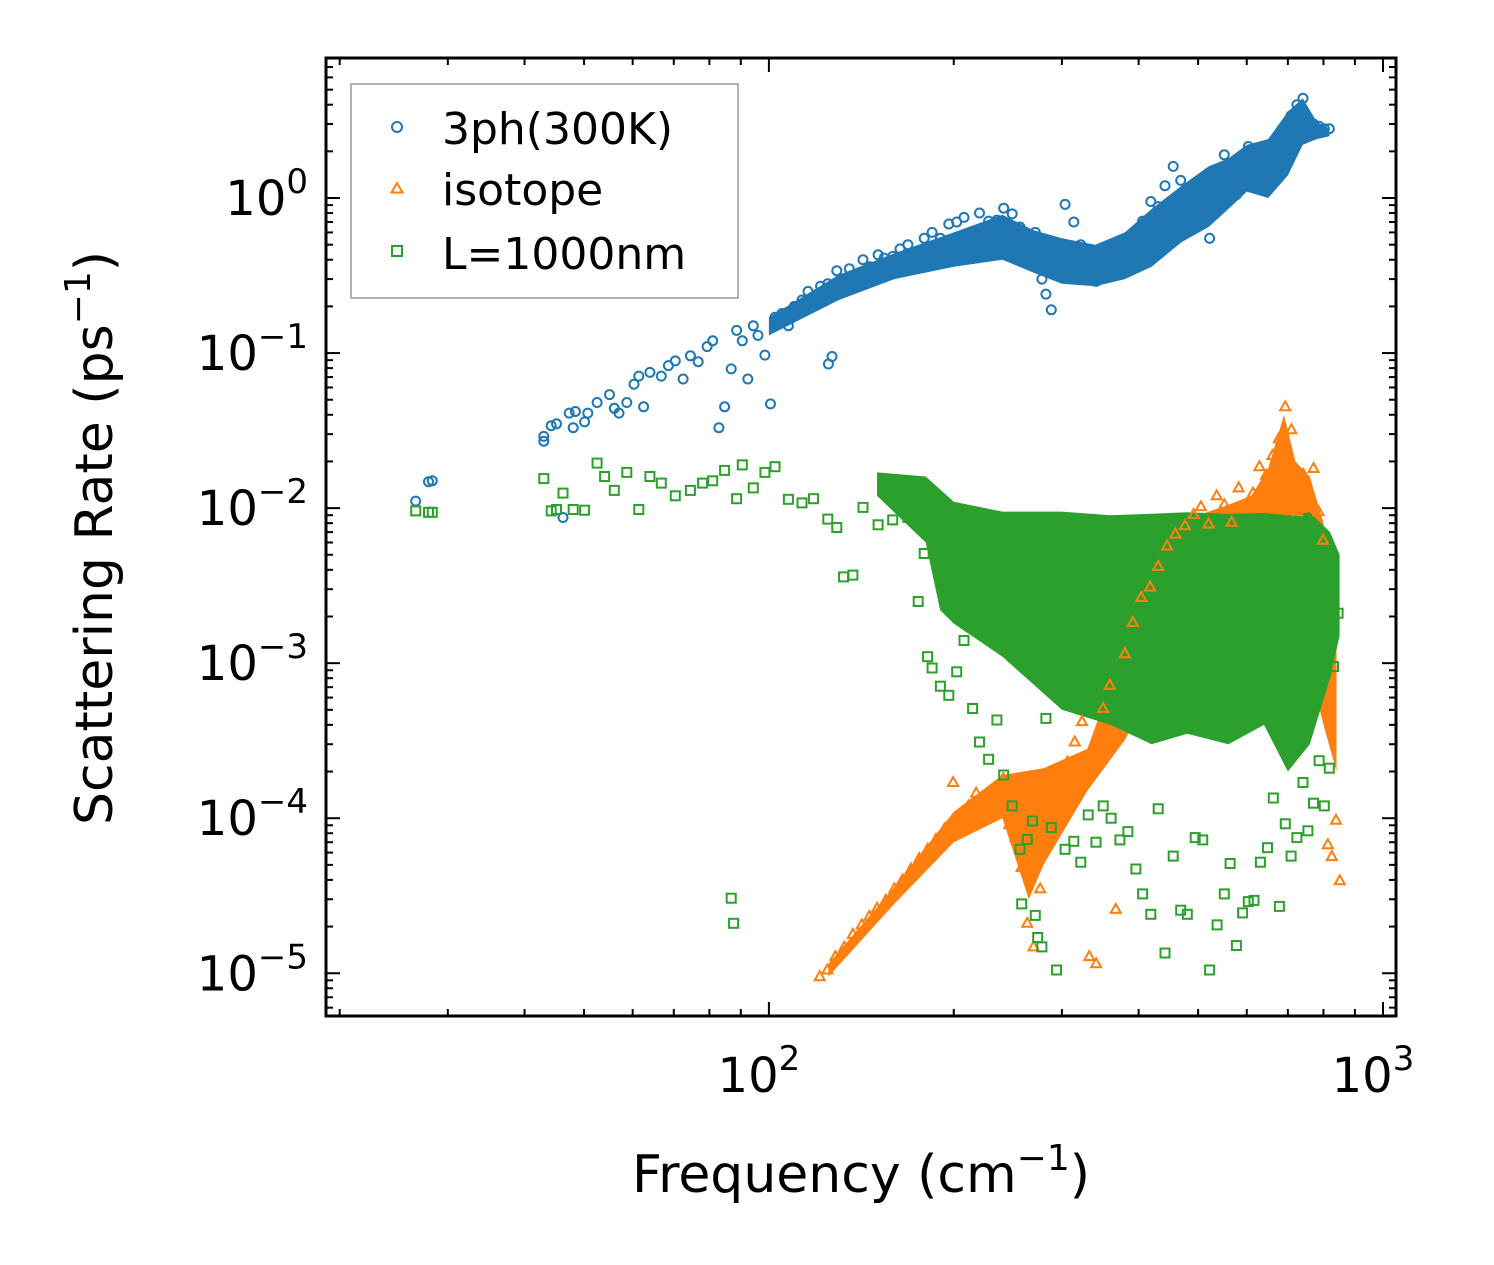  I want to click on legend-label-isotope: isotope, so click(522, 190).